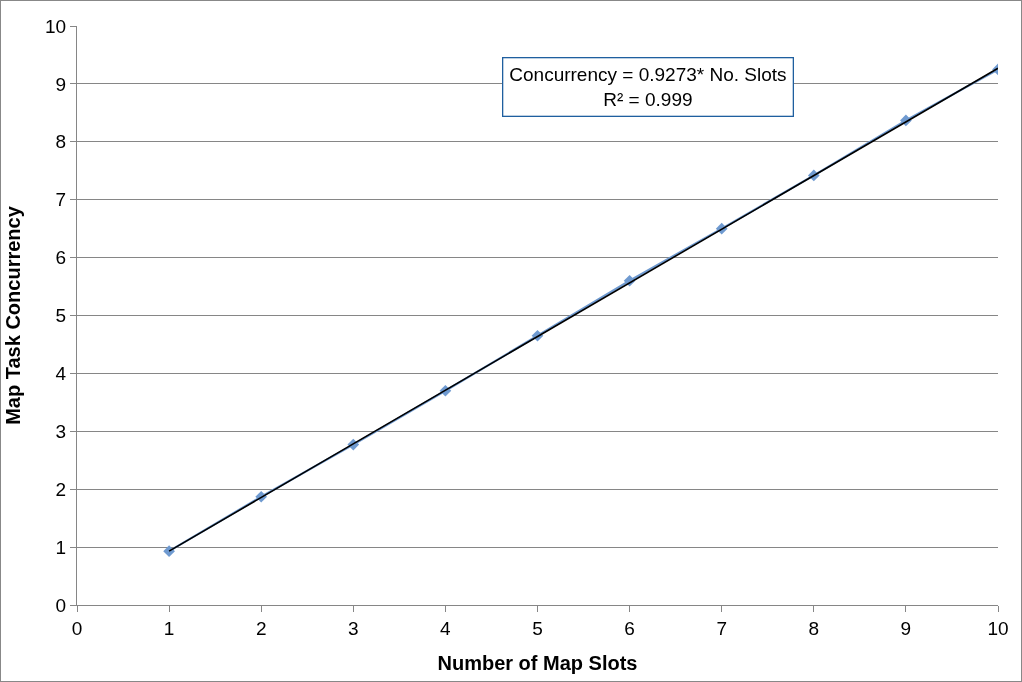  What do you see at coordinates (61, 316) in the screenshot?
I see `y-tick-label: 5` at bounding box center [61, 316].